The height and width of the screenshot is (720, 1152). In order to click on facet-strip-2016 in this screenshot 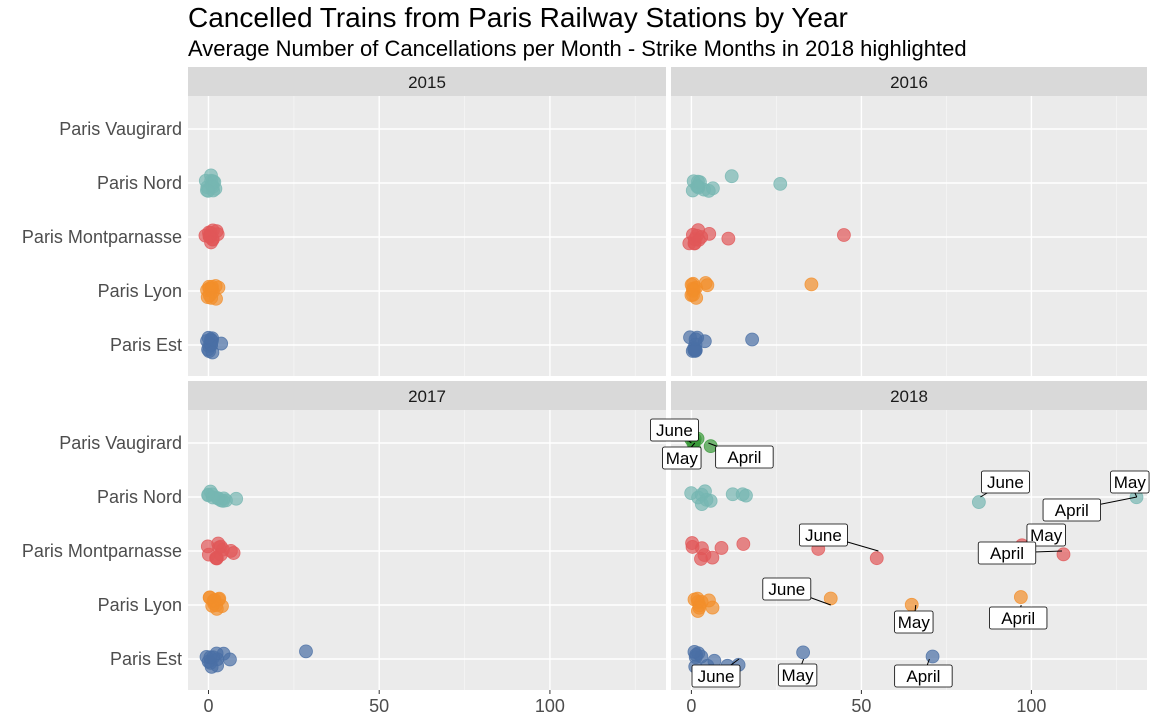, I will do `click(909, 81)`.